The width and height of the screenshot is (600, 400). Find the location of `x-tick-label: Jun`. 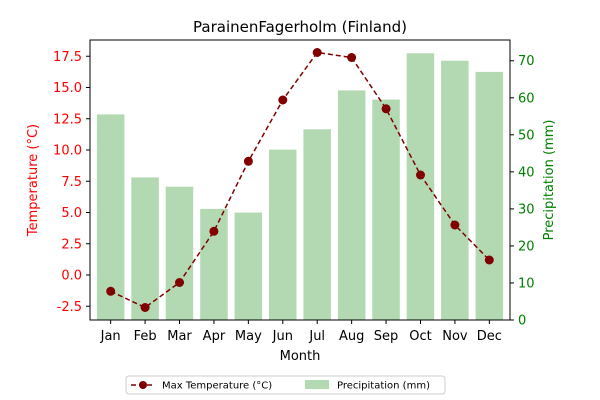

x-tick-label: Jun is located at coordinates (282, 336).